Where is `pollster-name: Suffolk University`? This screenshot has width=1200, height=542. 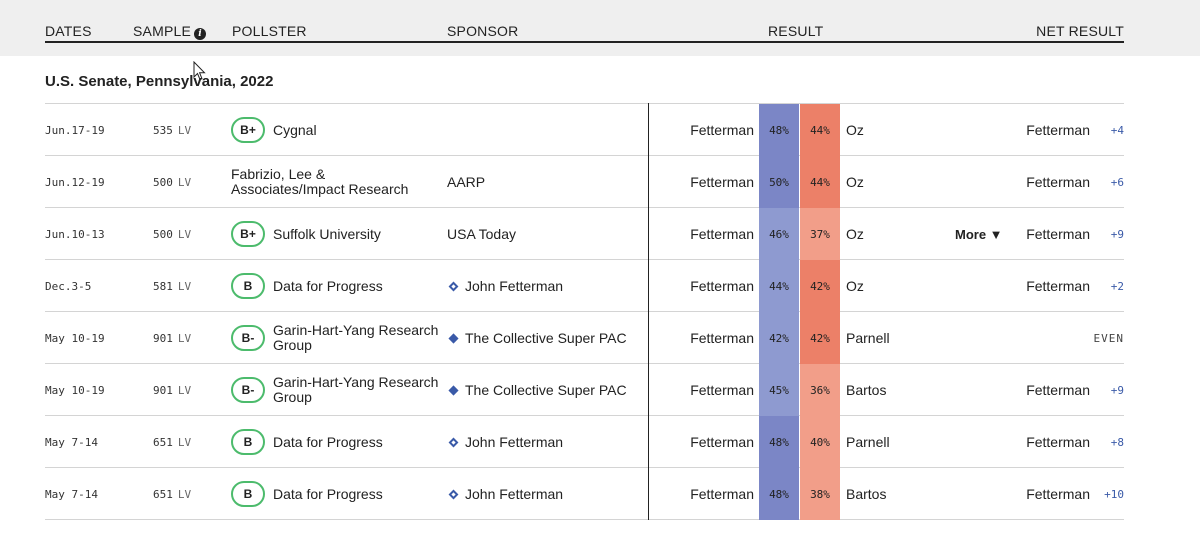
pollster-name: Suffolk University is located at coordinates (327, 233).